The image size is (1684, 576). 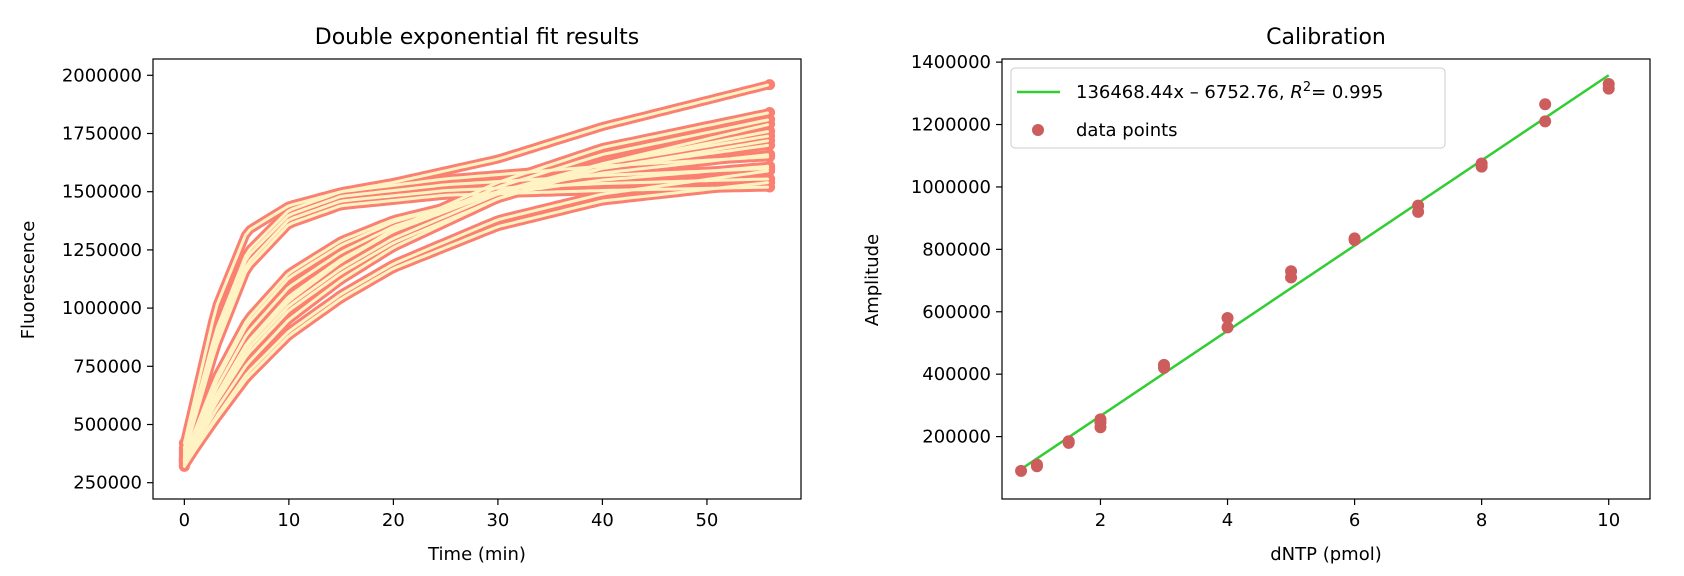 What do you see at coordinates (872, 280) in the screenshot?
I see `y-axis-label: Amplitude` at bounding box center [872, 280].